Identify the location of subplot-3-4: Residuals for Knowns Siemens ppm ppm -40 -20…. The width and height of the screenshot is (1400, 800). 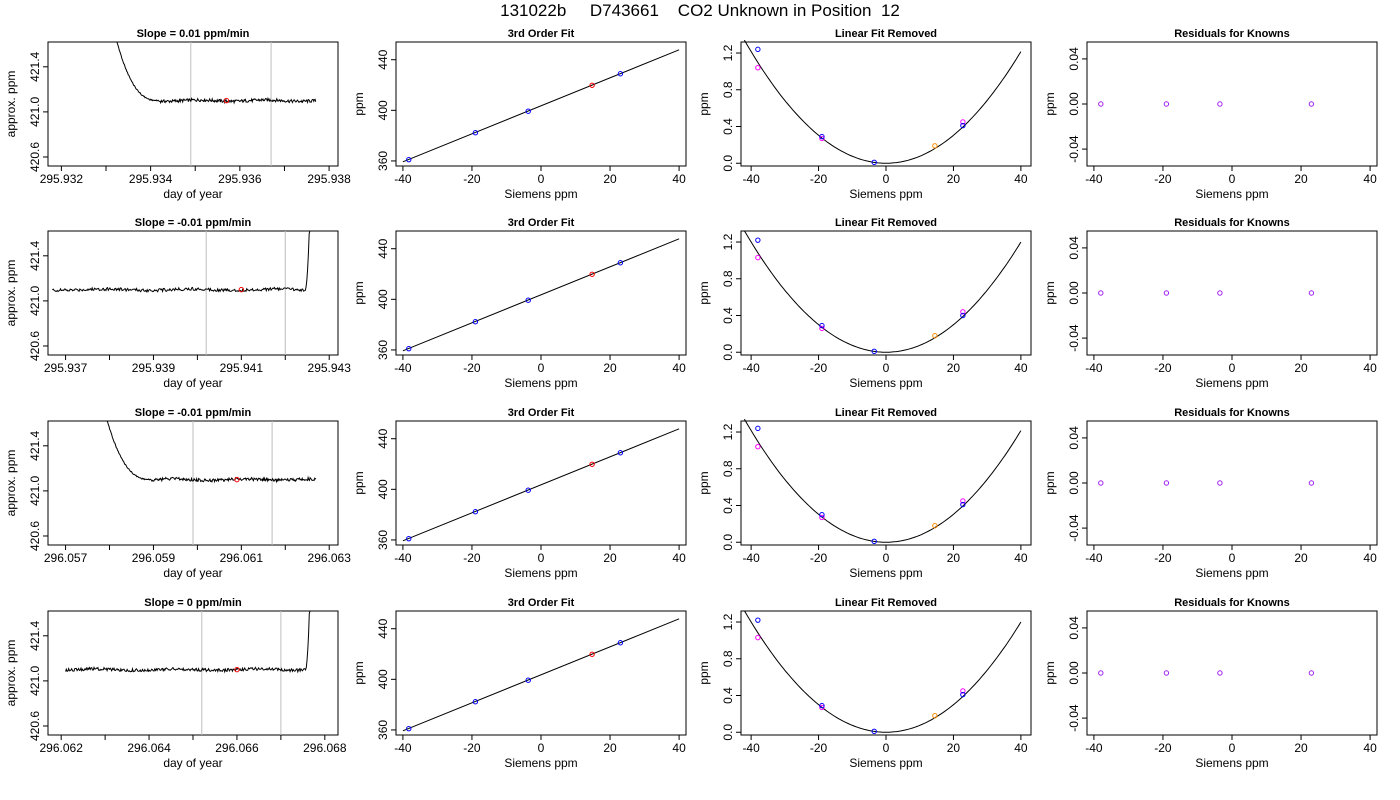
(1210, 493).